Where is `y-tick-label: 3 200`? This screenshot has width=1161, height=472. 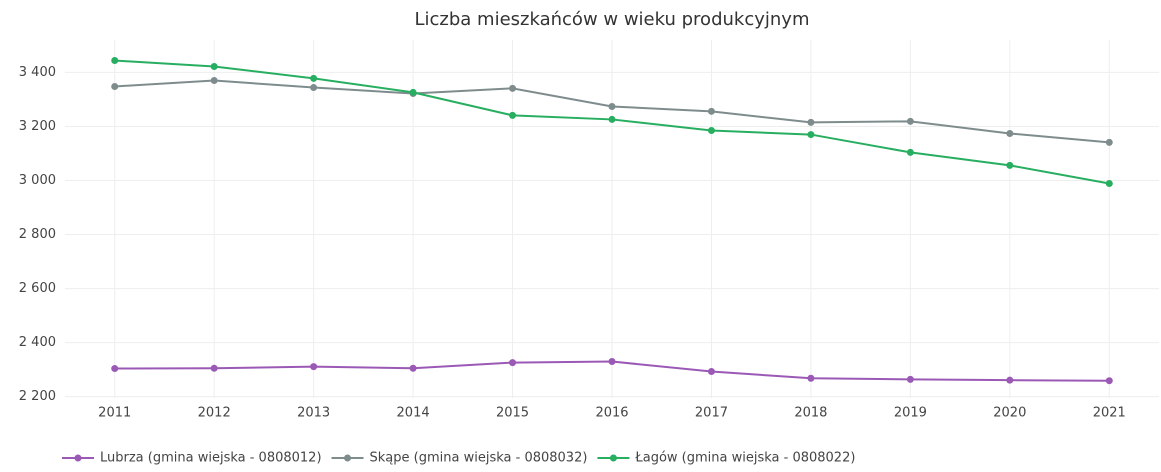
y-tick-label: 3 200 is located at coordinates (37, 126).